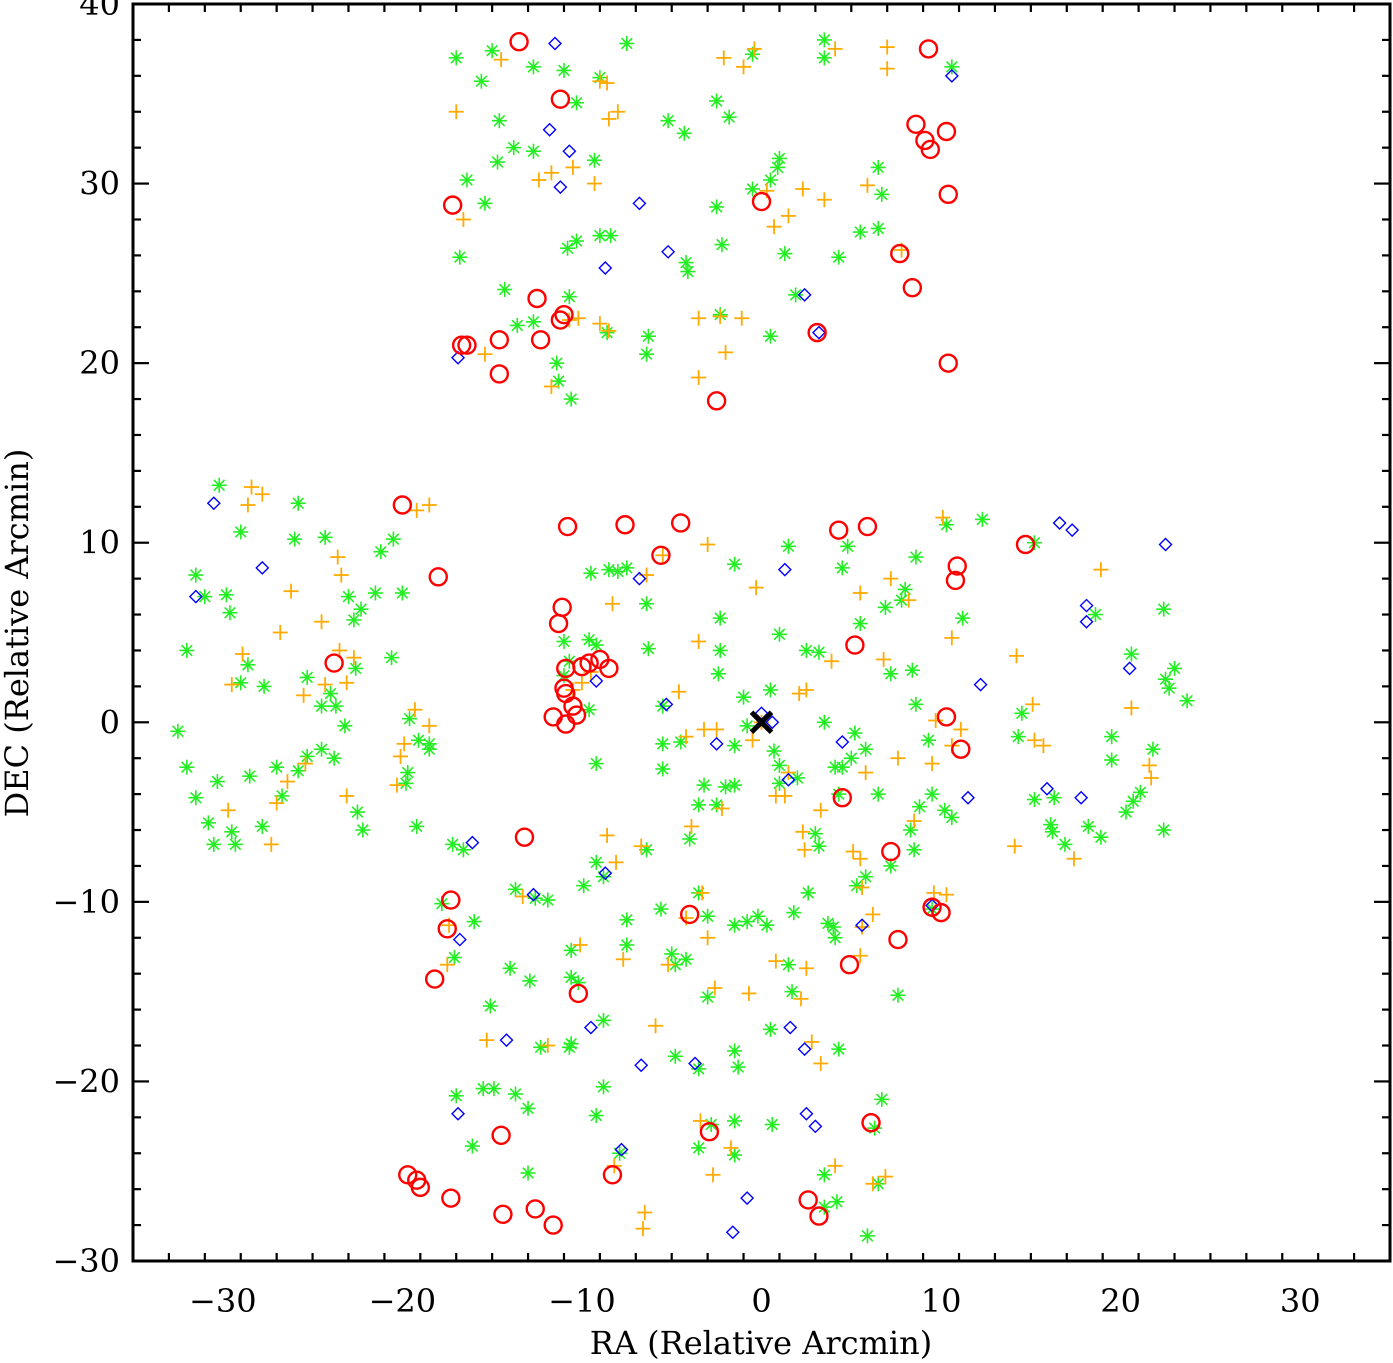  What do you see at coordinates (18, 633) in the screenshot?
I see `y-axis-title: DEC (Relative Arcmin)` at bounding box center [18, 633].